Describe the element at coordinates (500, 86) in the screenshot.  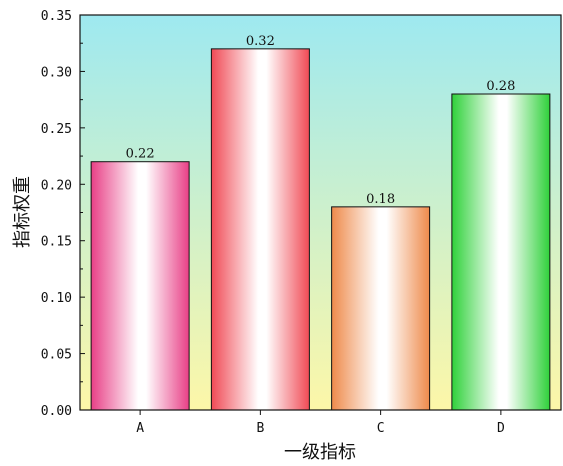
I see `data-label-d: 0.28` at that location.